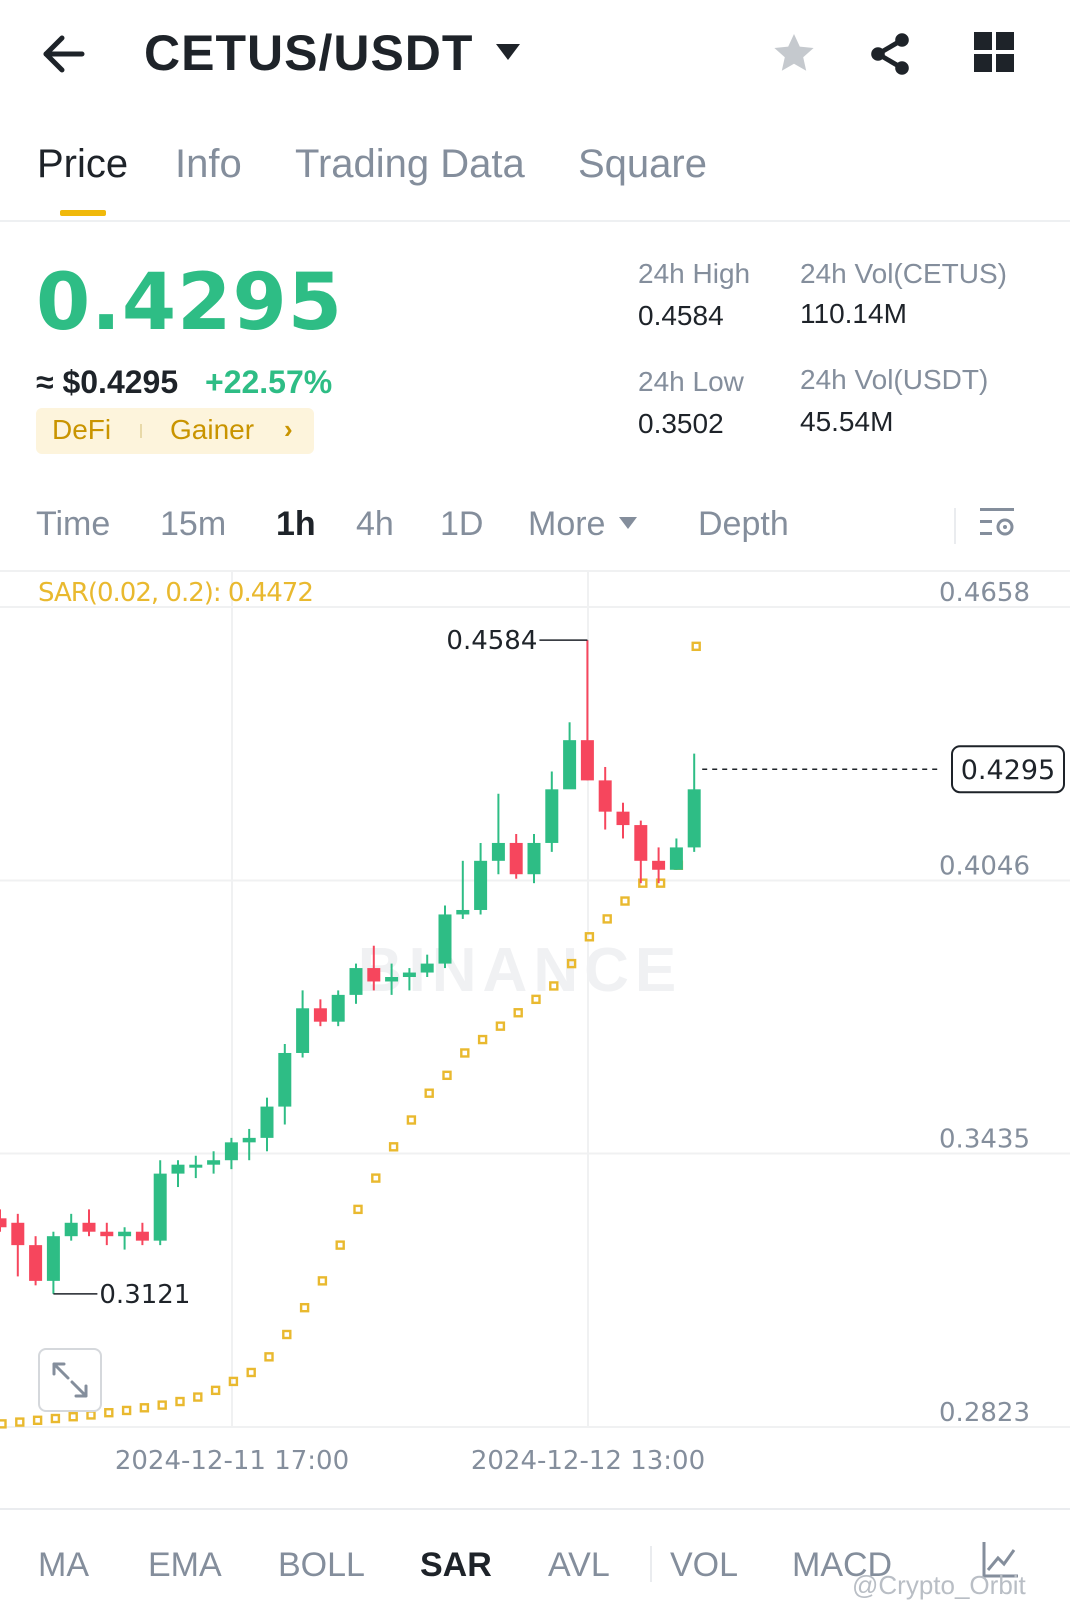 The image size is (1070, 1605). Describe the element at coordinates (63, 1565) in the screenshot. I see `indicator-ma: MA` at that location.